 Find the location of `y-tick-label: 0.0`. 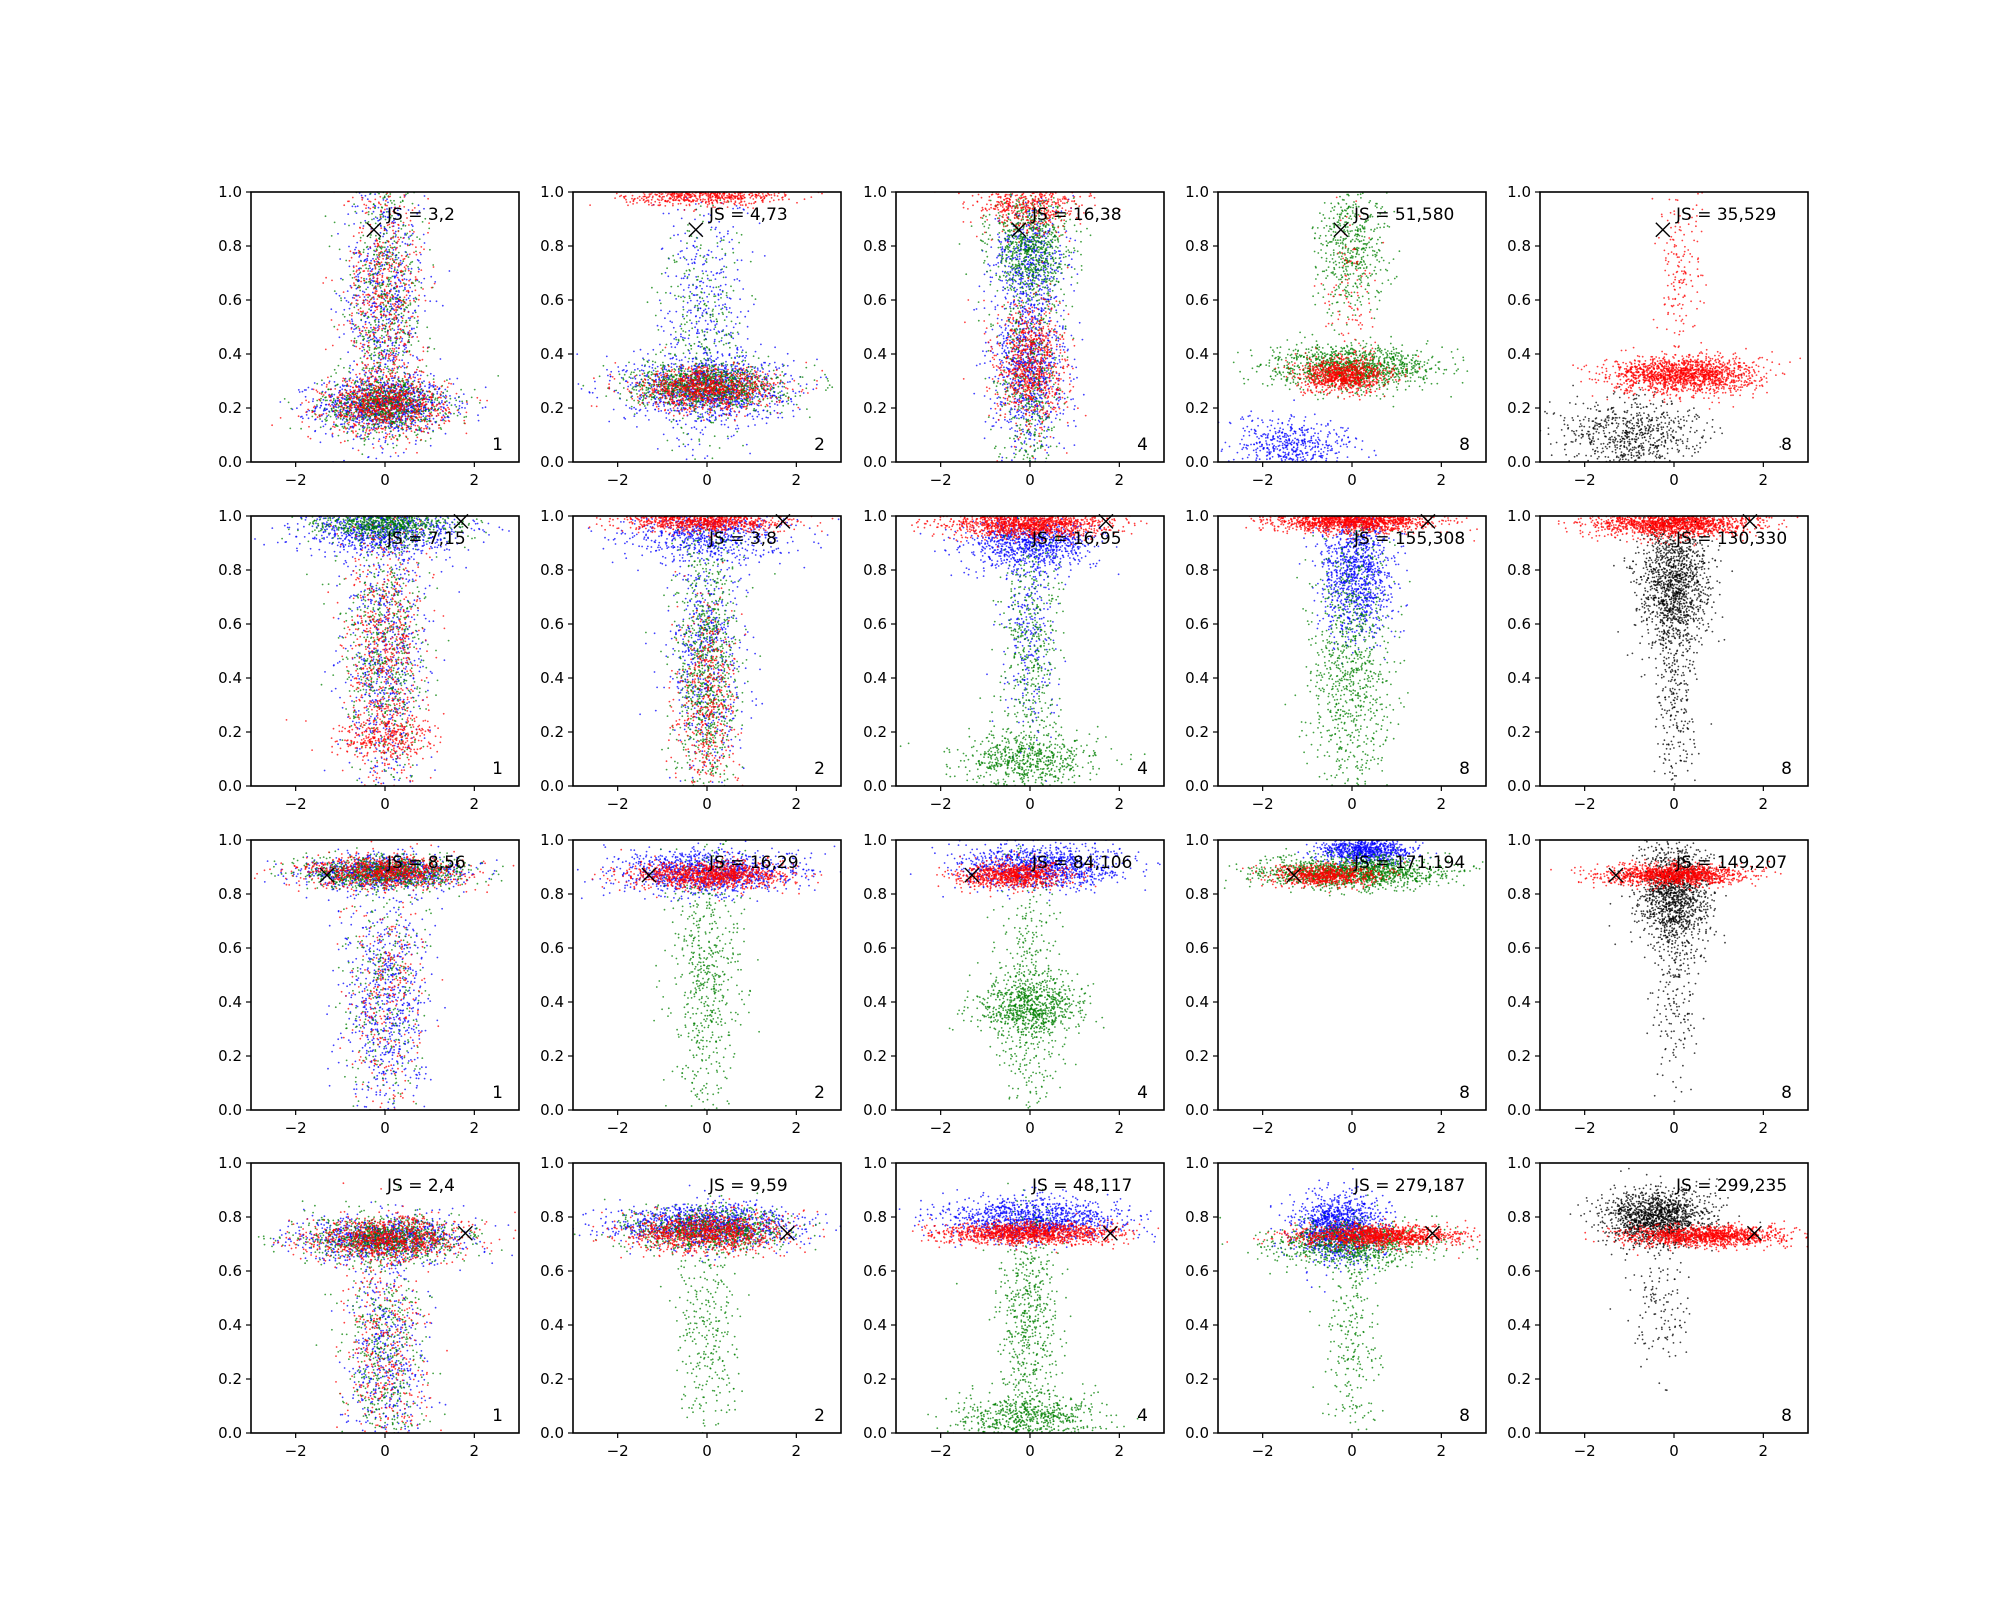

y-tick-label: 0.0 is located at coordinates (230, 462).